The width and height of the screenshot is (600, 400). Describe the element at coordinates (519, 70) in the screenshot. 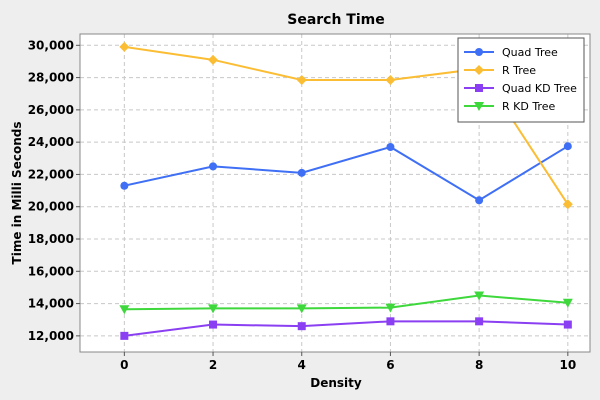

I see `legend-label: R Tree` at that location.